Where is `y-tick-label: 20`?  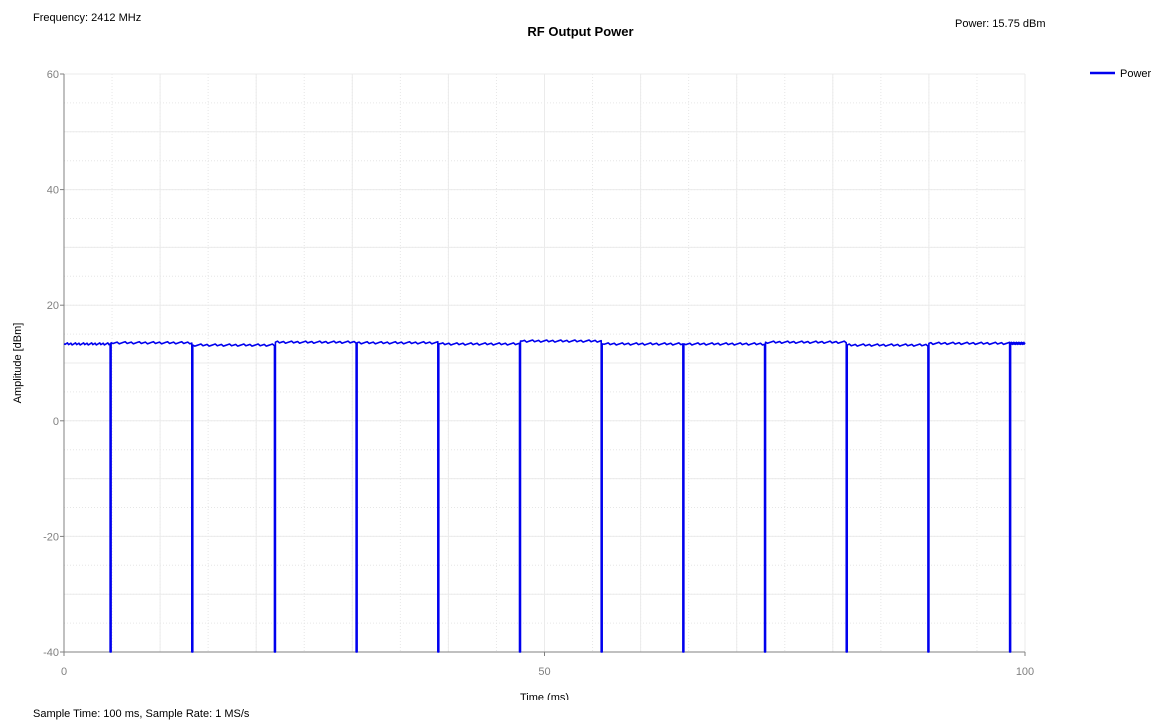 y-tick-label: 20 is located at coordinates (53, 306).